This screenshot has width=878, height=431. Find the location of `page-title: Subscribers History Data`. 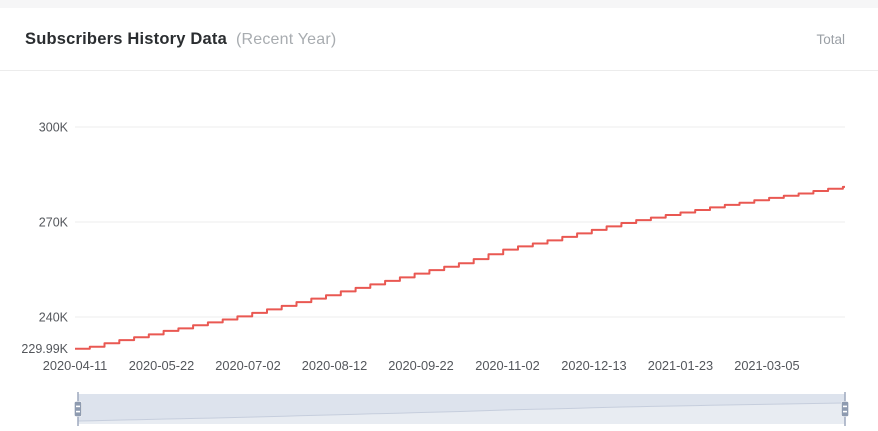

page-title: Subscribers History Data is located at coordinates (126, 38).